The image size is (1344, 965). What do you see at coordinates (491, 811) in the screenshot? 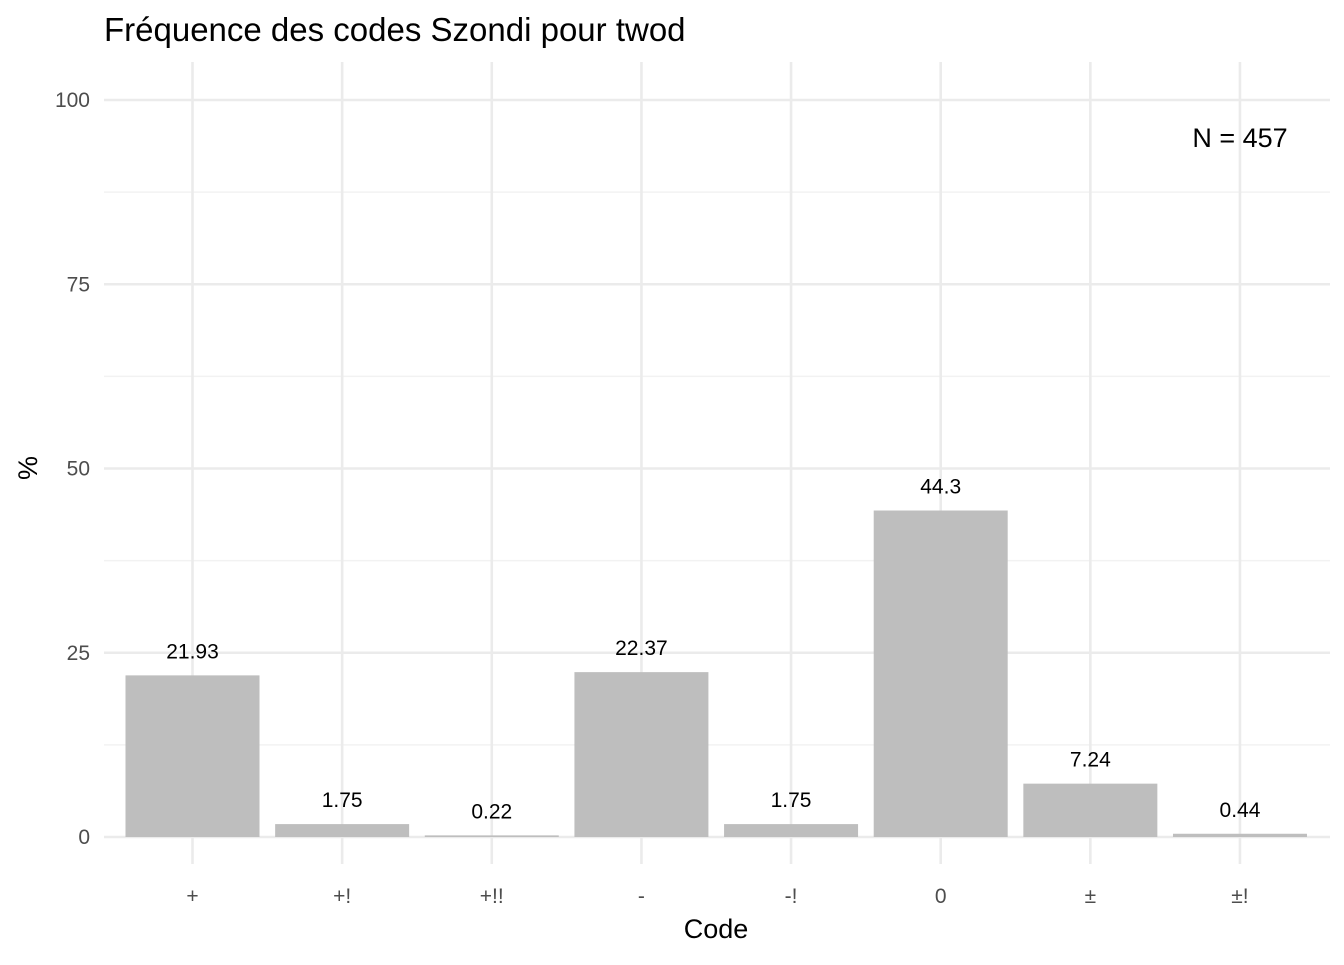
I see `data-label: 0.22` at bounding box center [491, 811].